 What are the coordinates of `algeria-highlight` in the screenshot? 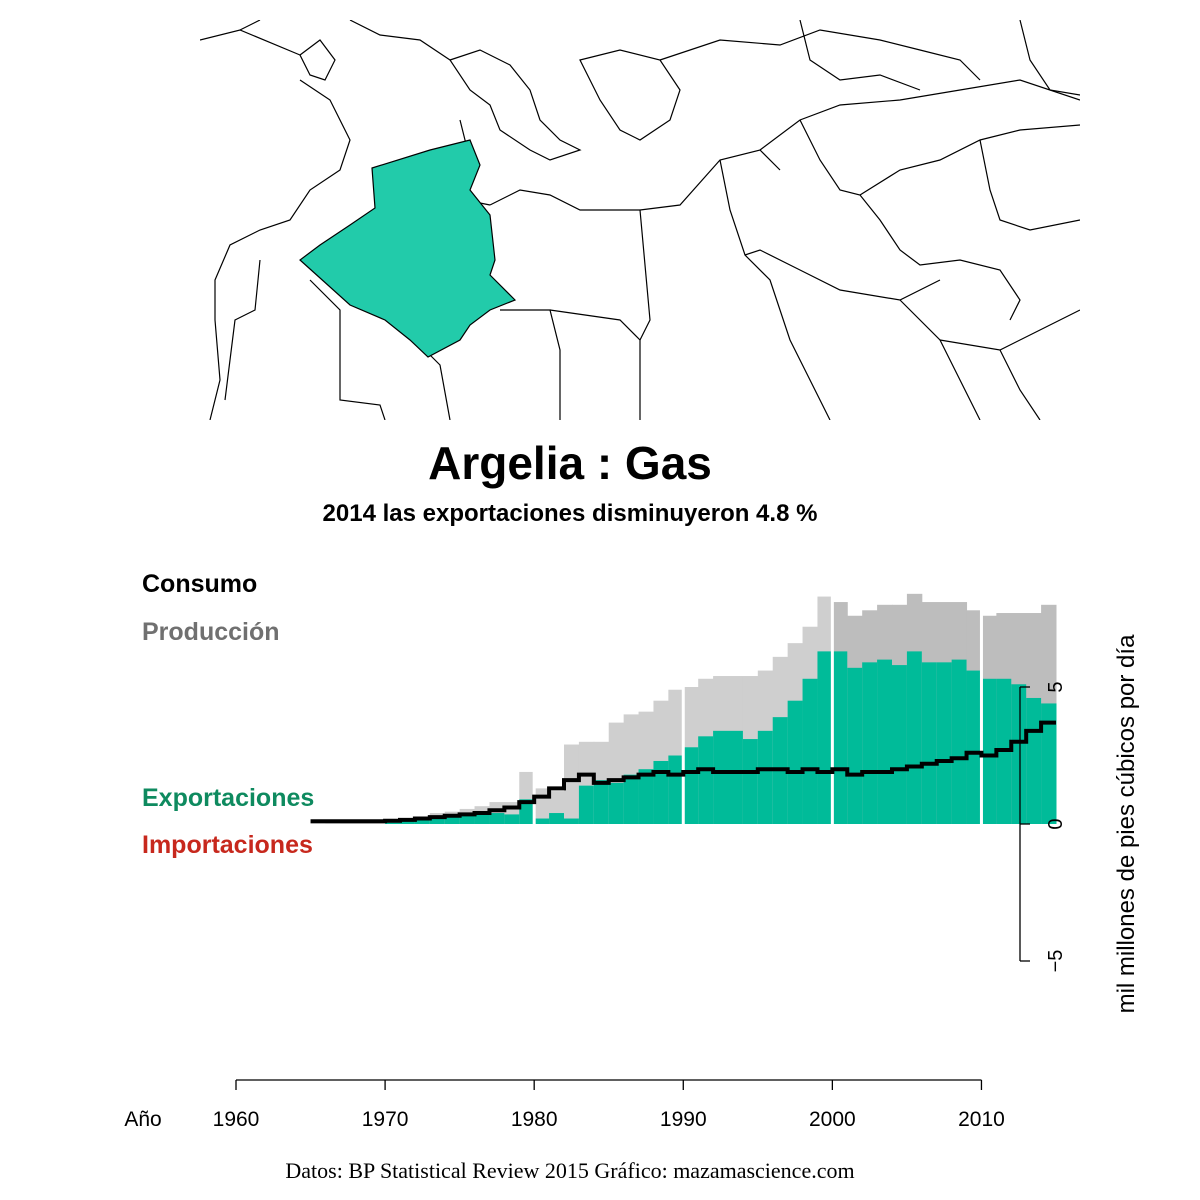 It's located at (408, 248).